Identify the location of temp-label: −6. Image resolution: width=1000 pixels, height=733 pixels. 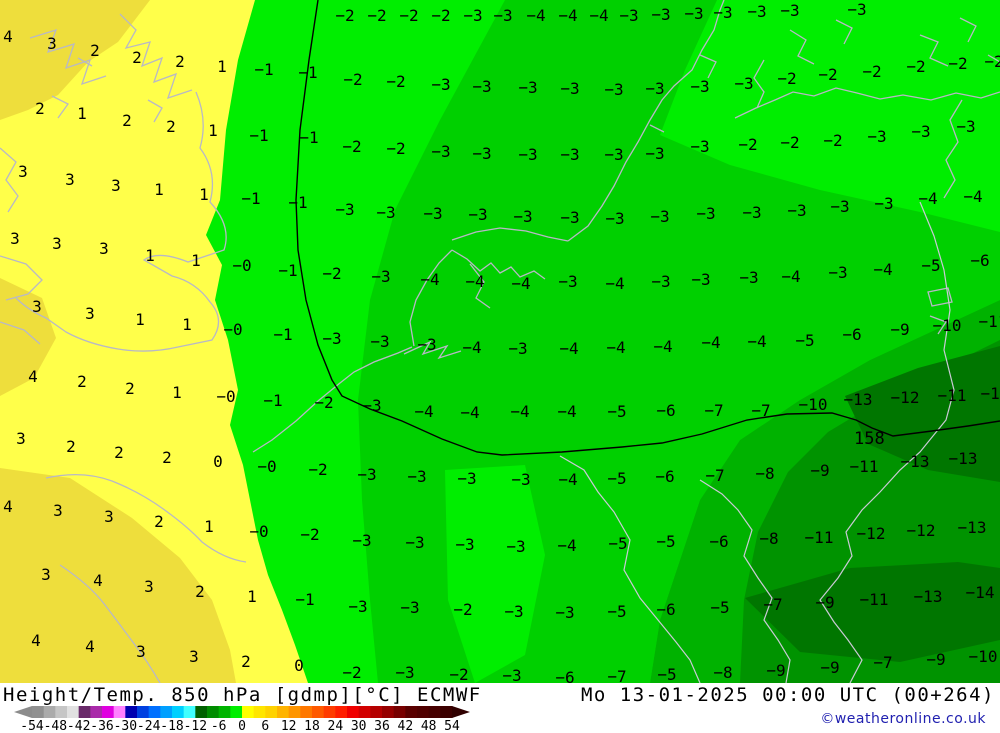
(665, 410).